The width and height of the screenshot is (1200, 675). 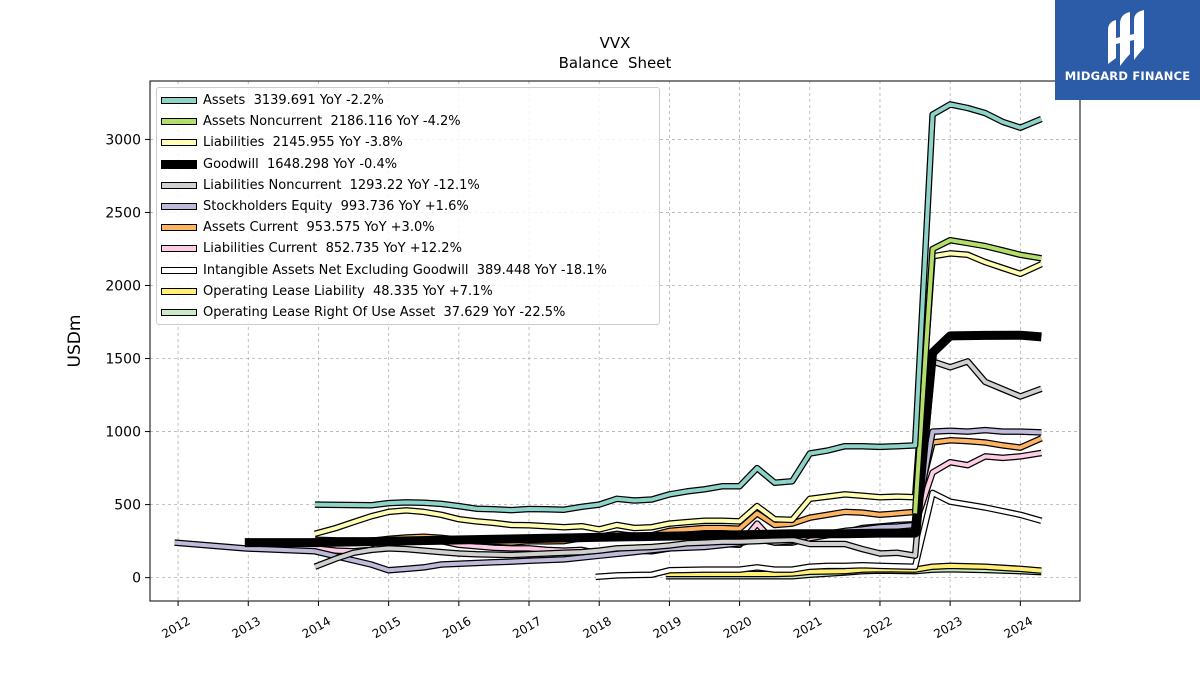 I want to click on legend-label: Liabilities 2145.955 YoY -3.8%, so click(x=303, y=143).